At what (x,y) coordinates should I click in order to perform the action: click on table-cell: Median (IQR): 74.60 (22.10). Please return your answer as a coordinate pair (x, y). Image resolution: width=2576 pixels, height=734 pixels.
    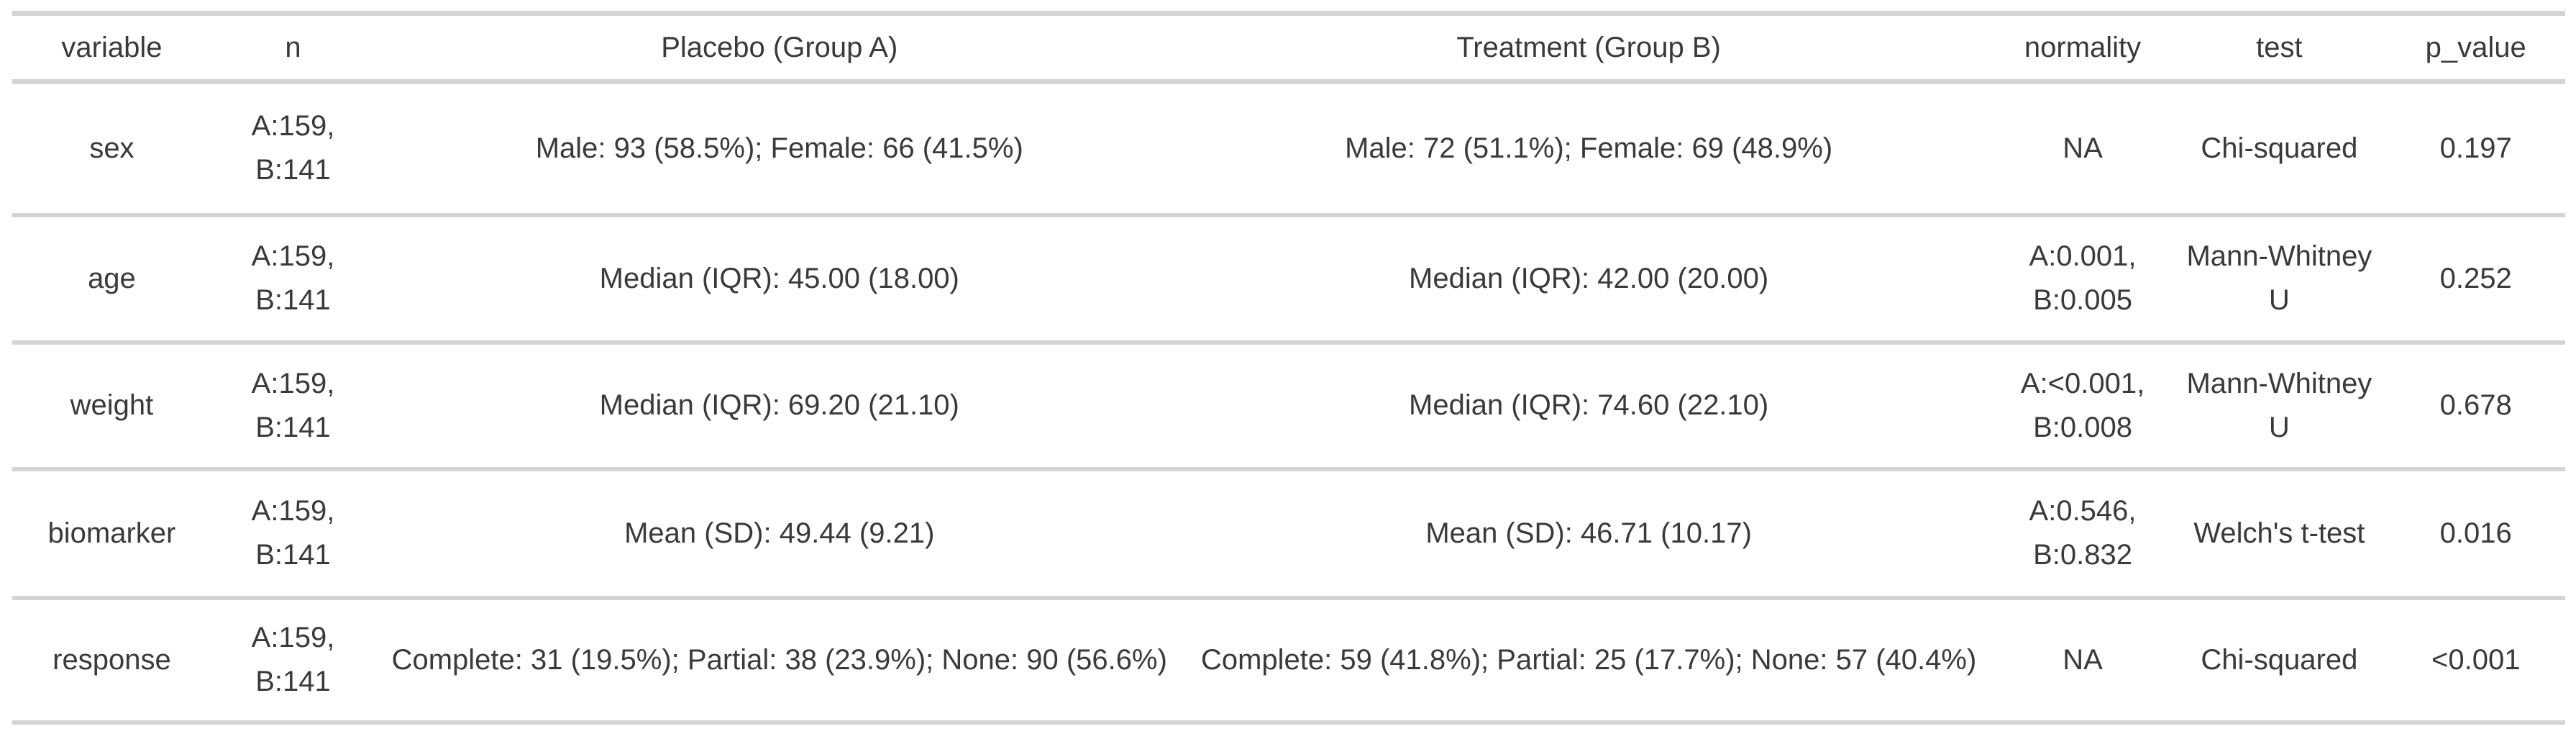
    Looking at the image, I should click on (1588, 406).